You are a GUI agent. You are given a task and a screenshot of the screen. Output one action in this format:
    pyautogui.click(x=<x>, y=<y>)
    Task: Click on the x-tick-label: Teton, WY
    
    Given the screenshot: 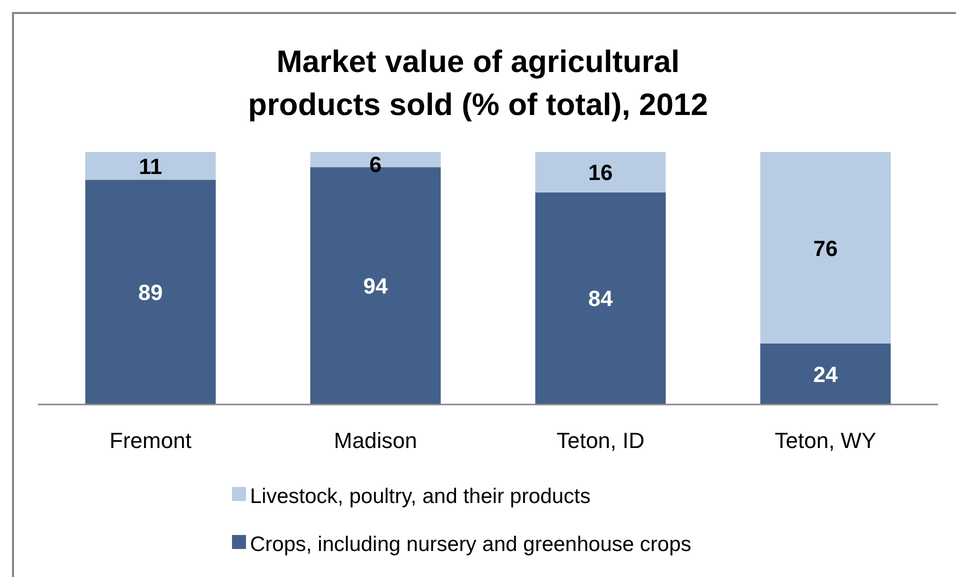 What is the action you would take?
    pyautogui.click(x=825, y=440)
    